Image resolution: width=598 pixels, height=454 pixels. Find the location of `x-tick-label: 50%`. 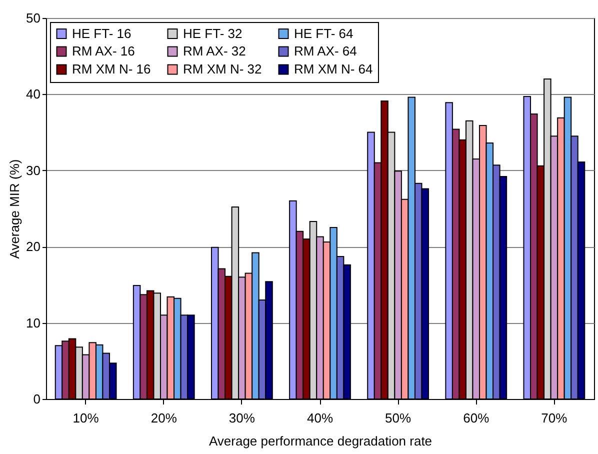

x-tick-label: 50% is located at coordinates (398, 418).